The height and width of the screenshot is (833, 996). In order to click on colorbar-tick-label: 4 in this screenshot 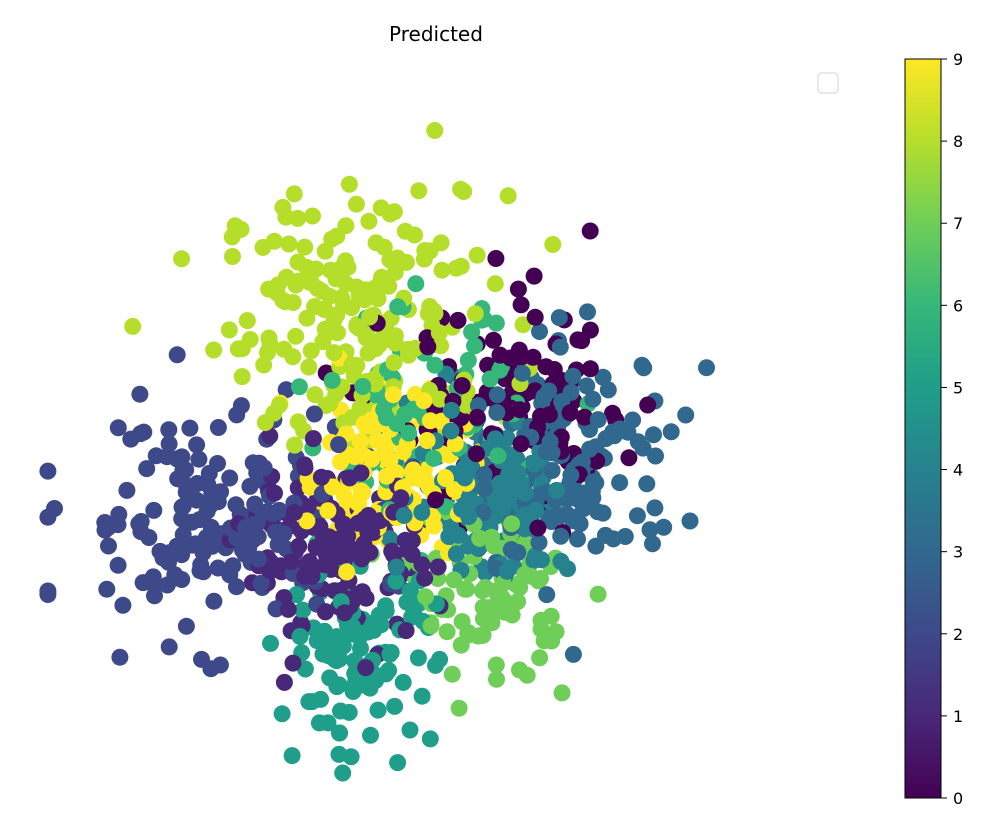, I will do `click(958, 470)`.